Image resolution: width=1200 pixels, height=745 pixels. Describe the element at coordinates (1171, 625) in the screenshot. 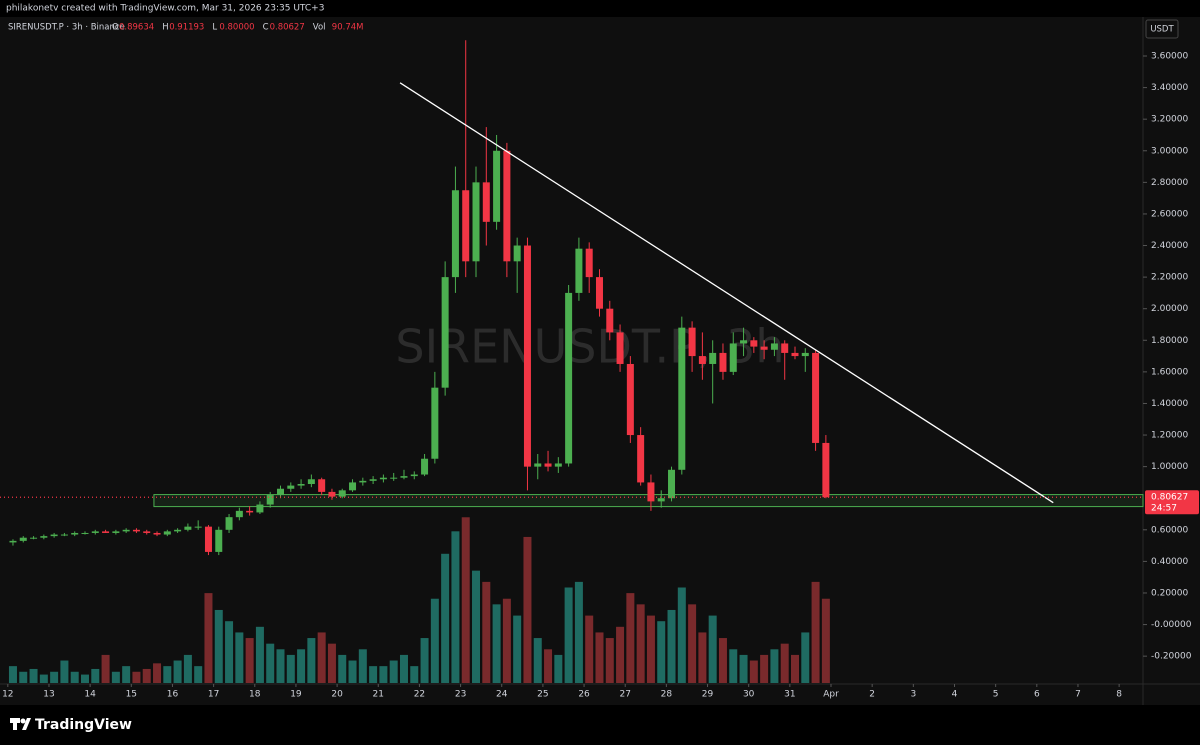

I see `y-tick-label: -0.00000` at that location.